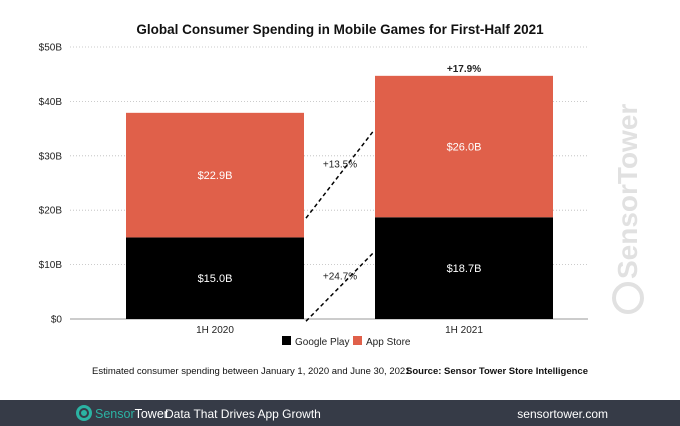 The image size is (680, 426). I want to click on x-tick-label: 1H 2020, so click(215, 330).